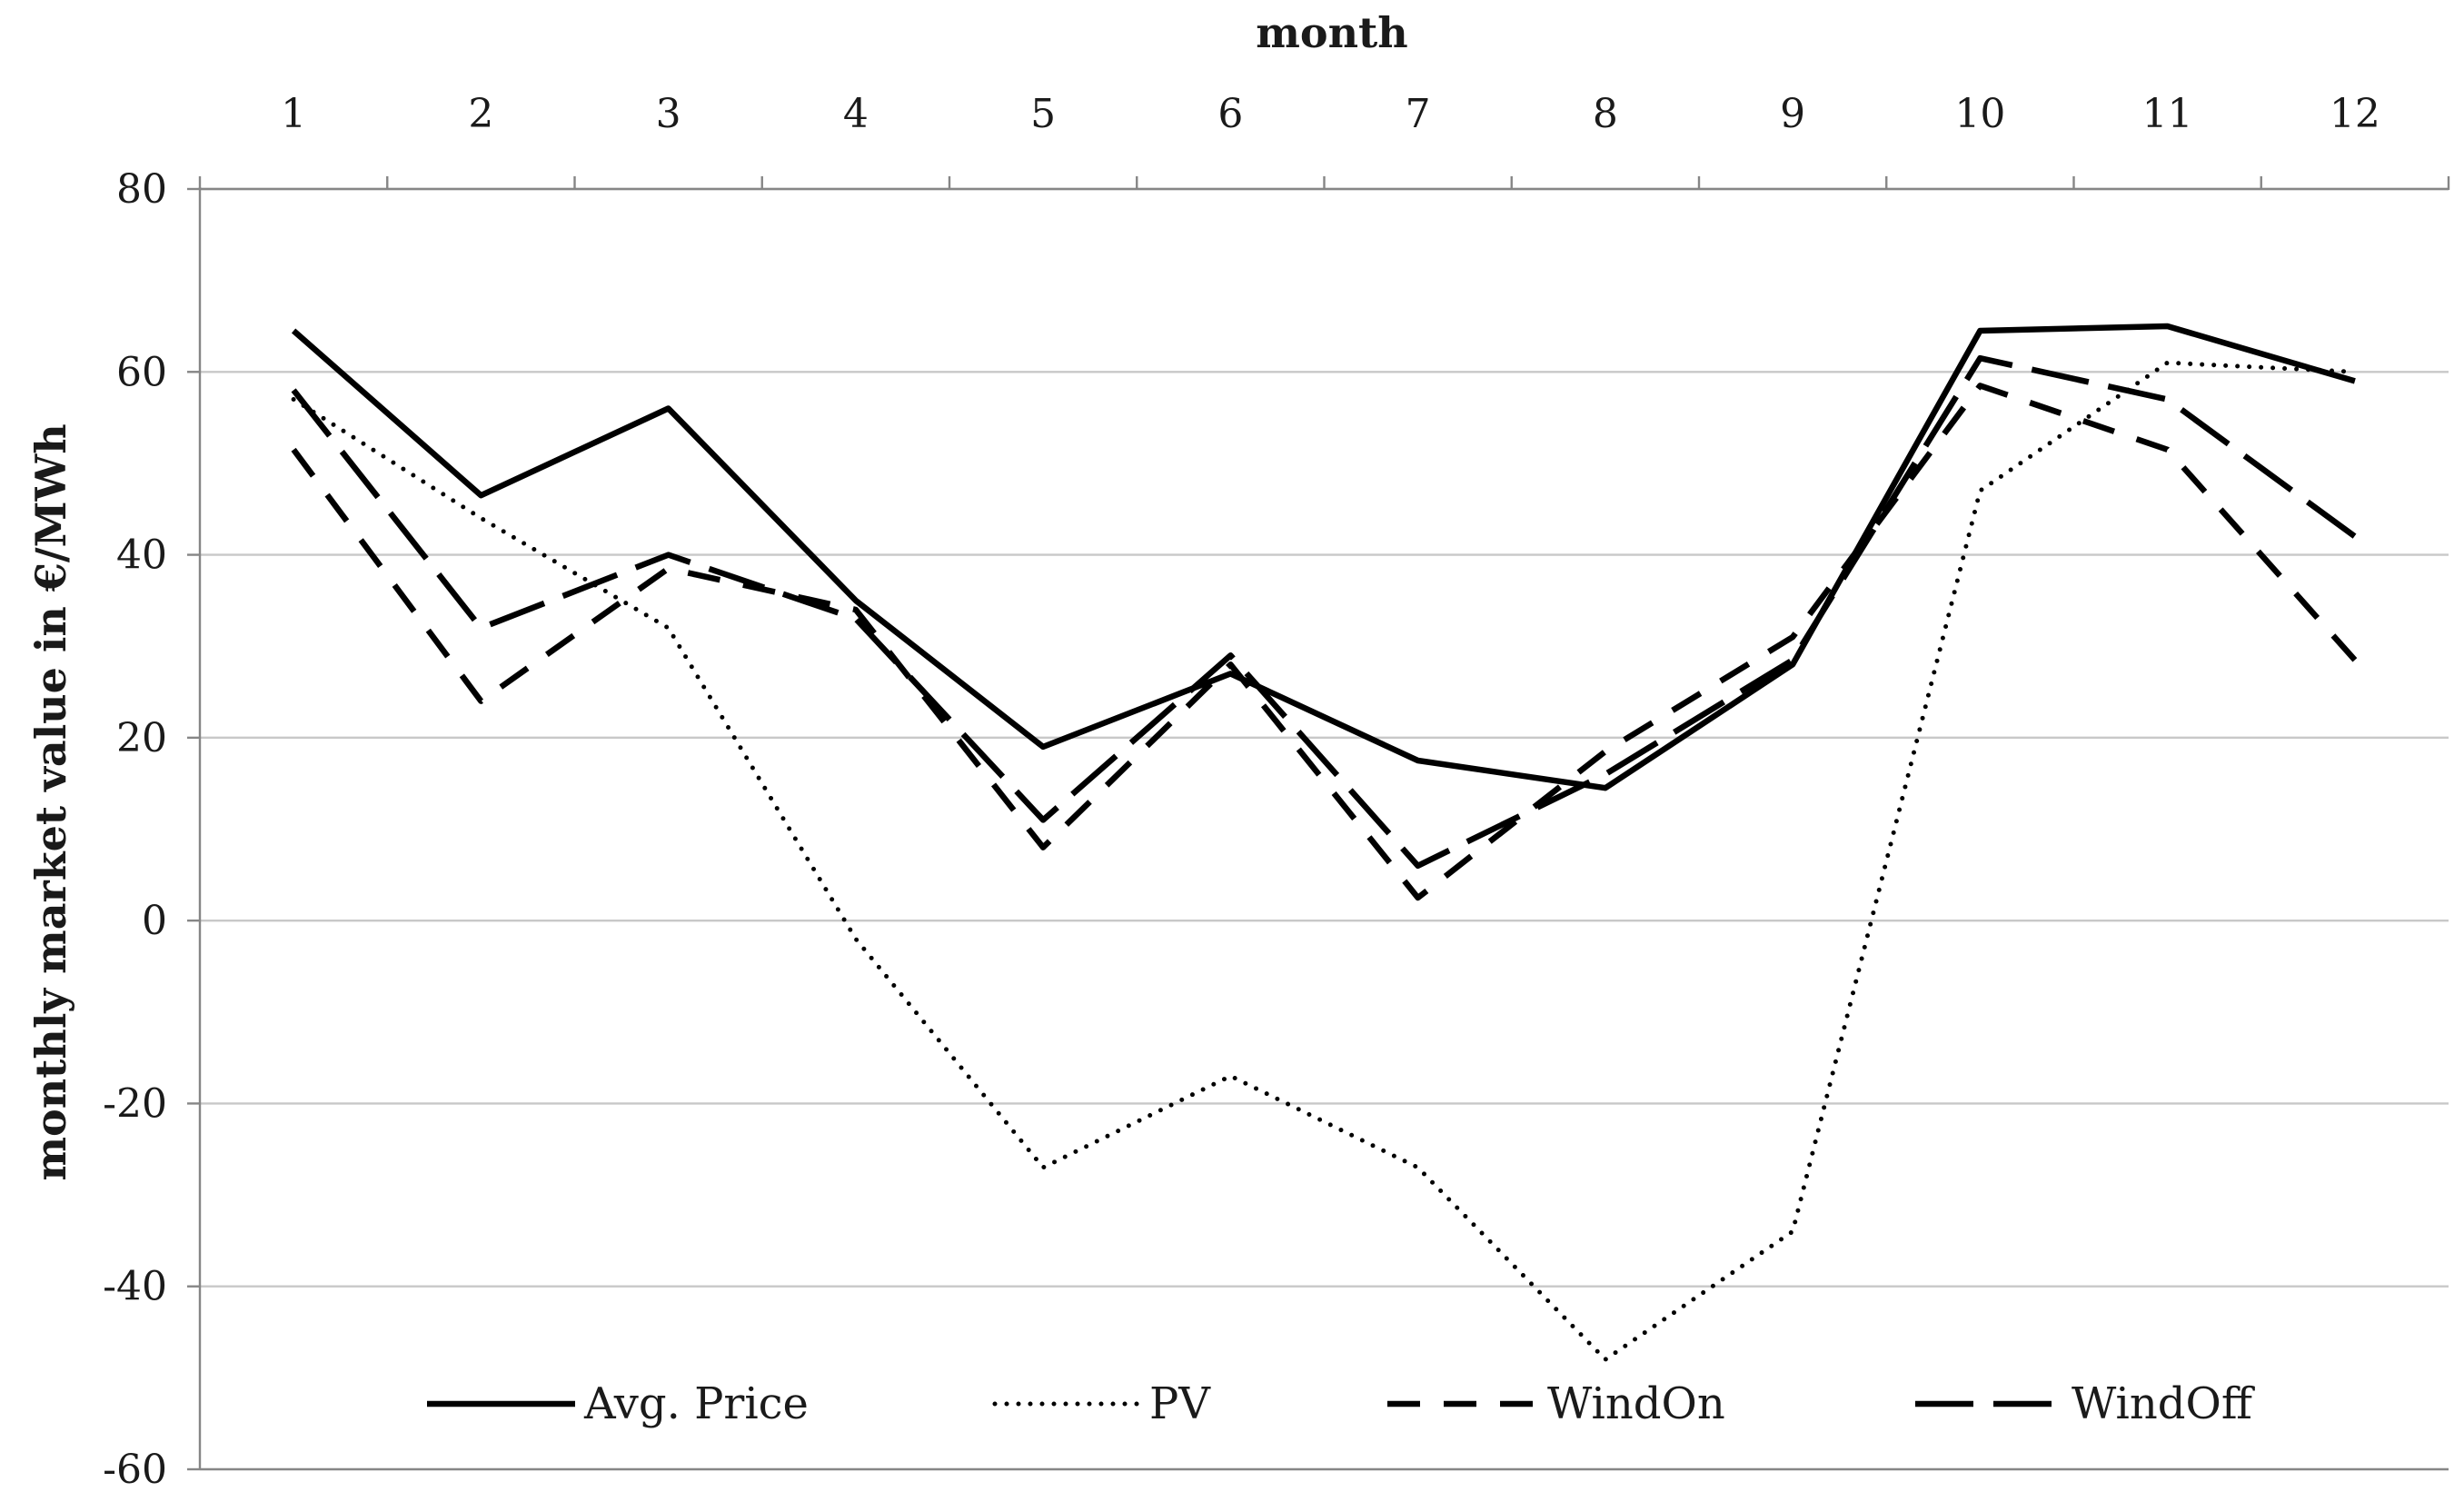 The image size is (2464, 1502). Describe the element at coordinates (1979, 114) in the screenshot. I see `x-tick-label: 10` at that location.